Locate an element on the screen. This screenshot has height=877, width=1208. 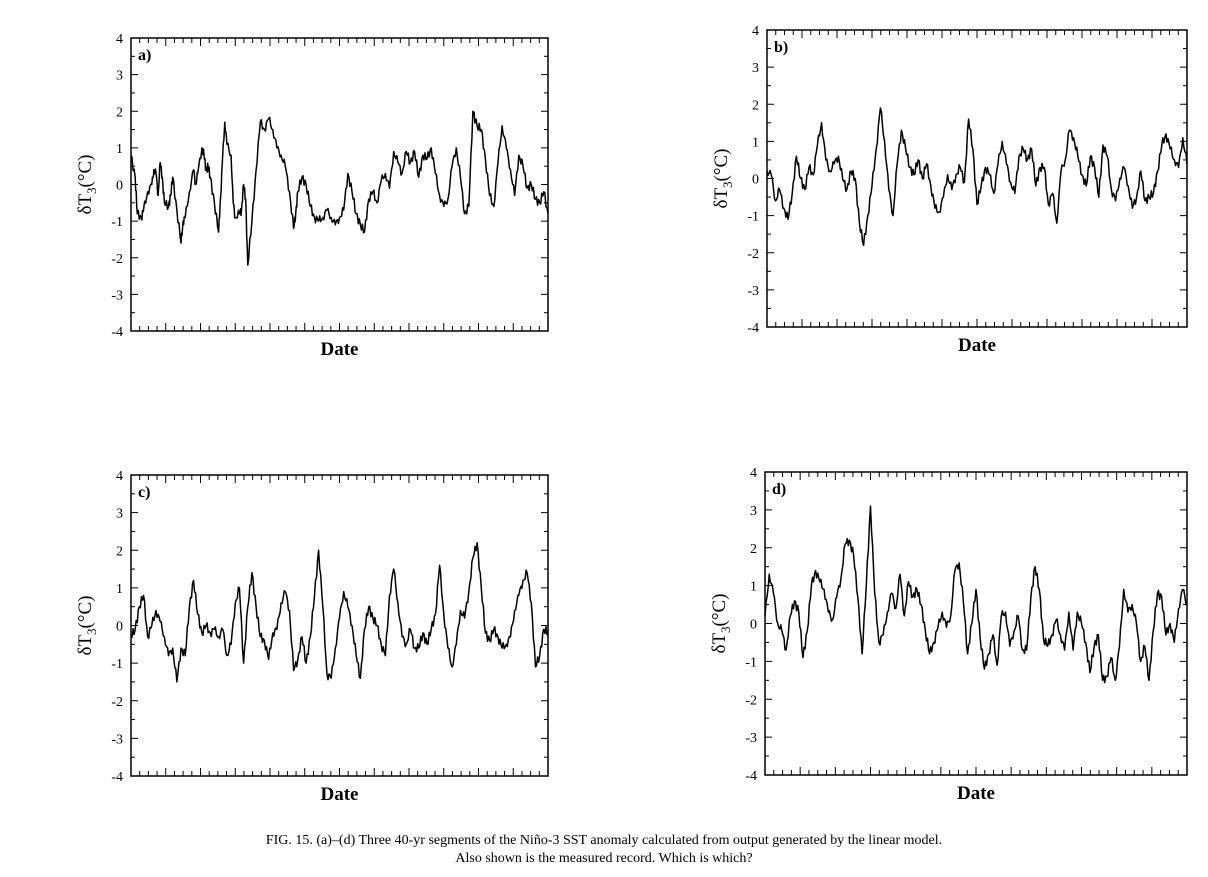
panel-label-c: c) is located at coordinates (144, 492).